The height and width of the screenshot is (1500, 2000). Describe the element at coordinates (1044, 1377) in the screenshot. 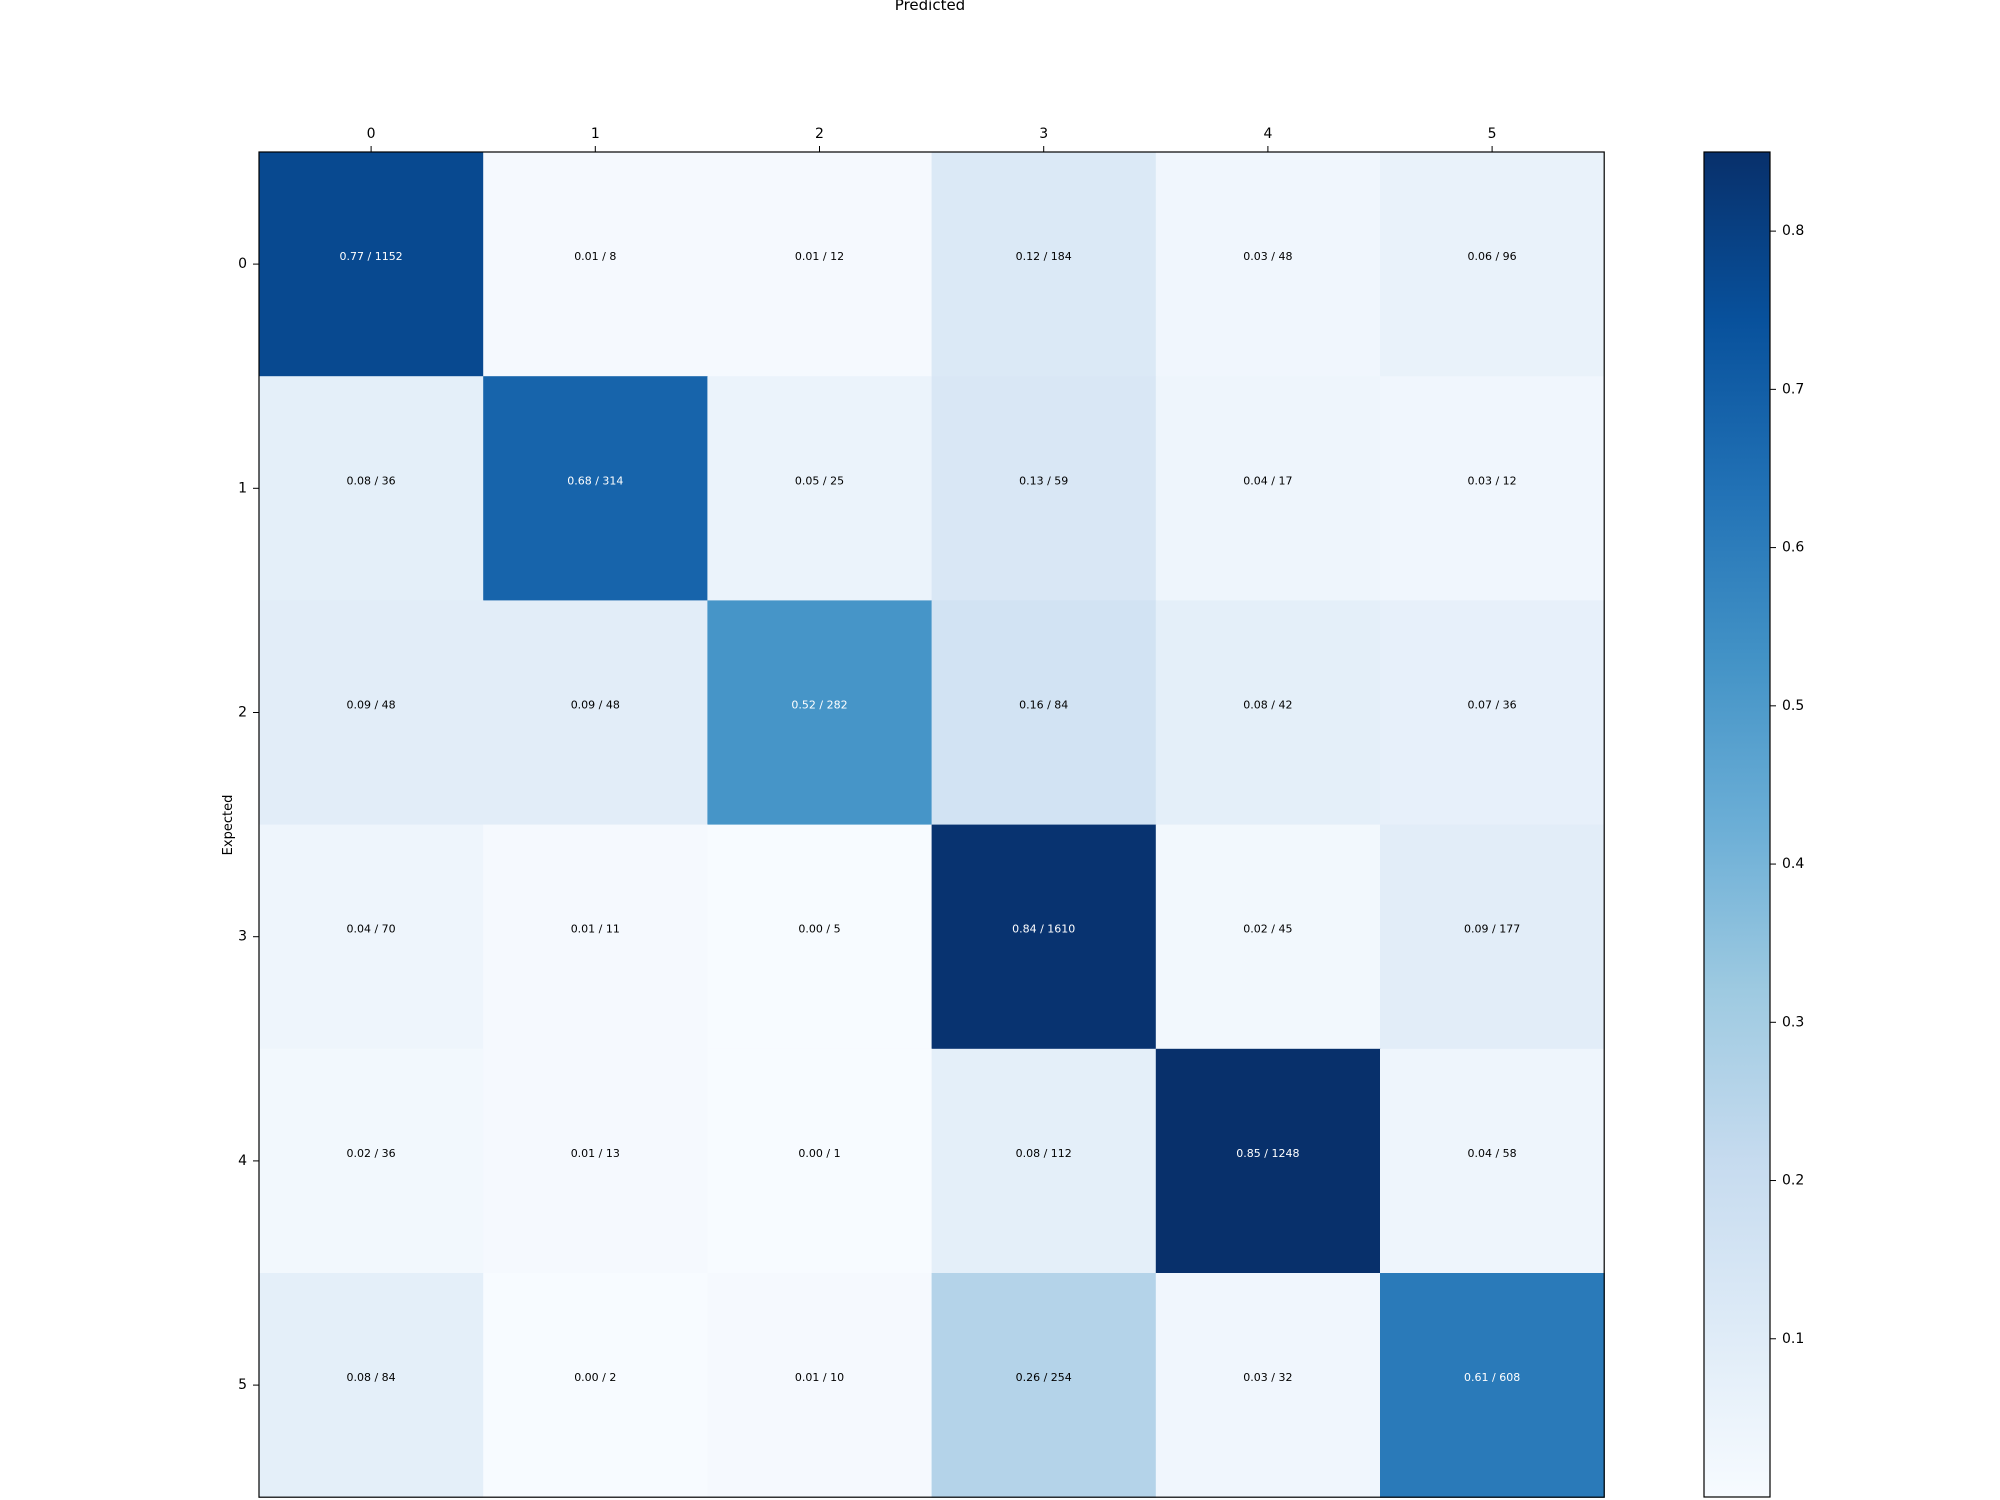

I see `cell-value-label: 0.26 / 254` at that location.